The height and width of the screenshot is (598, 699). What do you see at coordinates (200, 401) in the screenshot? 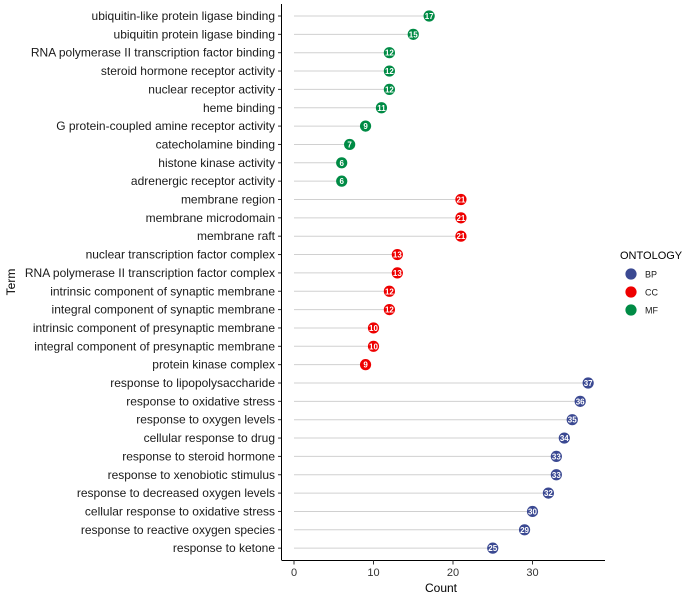
I see `term-label: response to oxidative stress` at bounding box center [200, 401].